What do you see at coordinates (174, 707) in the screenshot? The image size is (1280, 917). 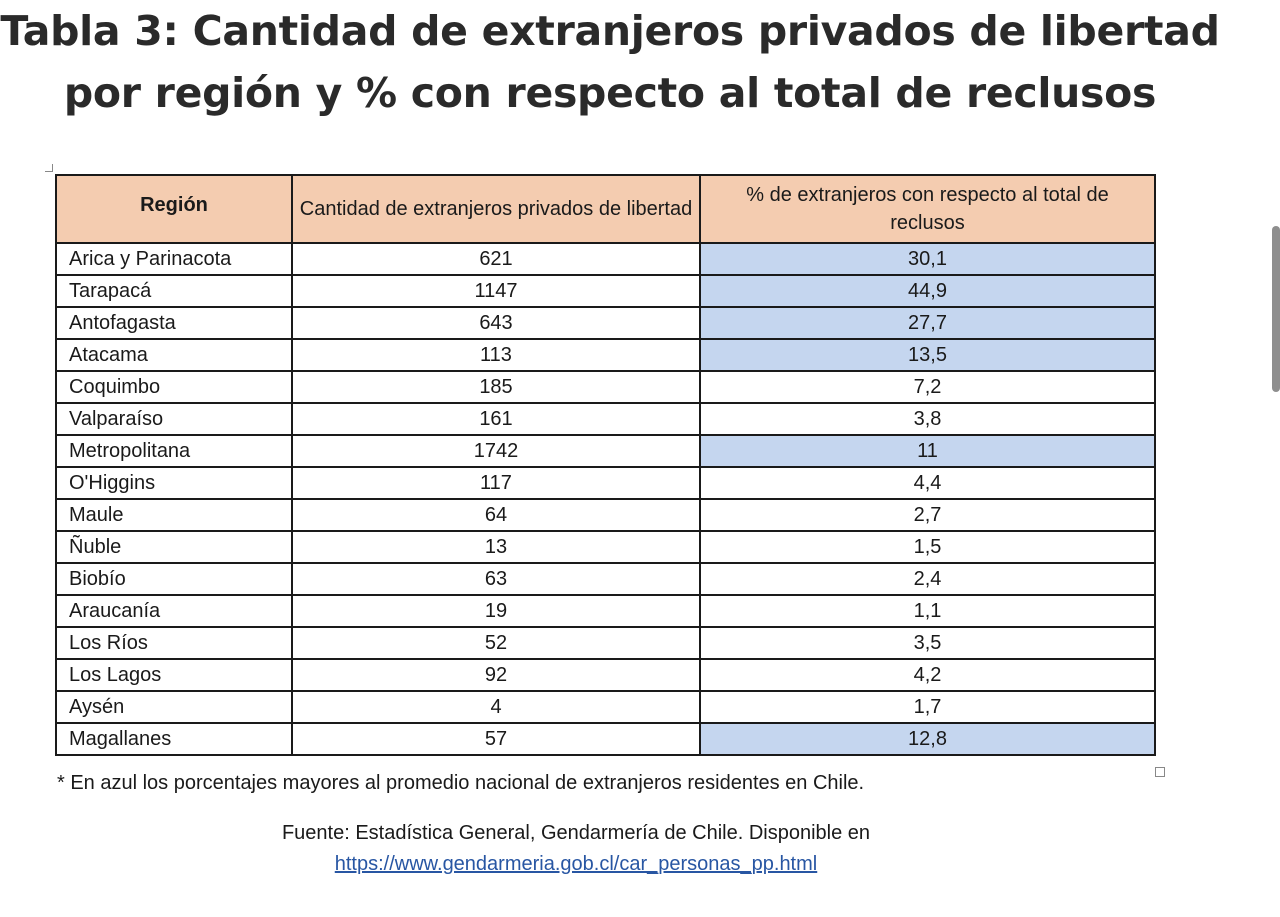 I see `cell-region: Aysén` at bounding box center [174, 707].